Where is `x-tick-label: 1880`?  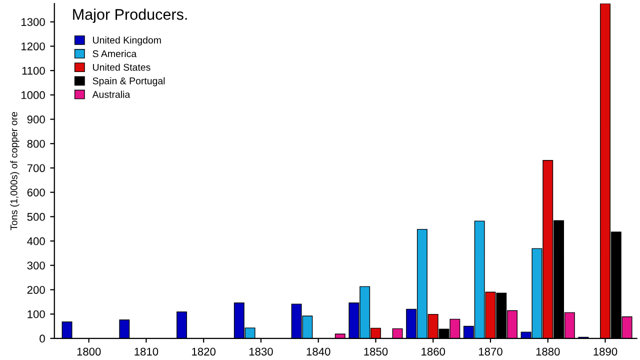 x-tick-label: 1880 is located at coordinates (548, 352).